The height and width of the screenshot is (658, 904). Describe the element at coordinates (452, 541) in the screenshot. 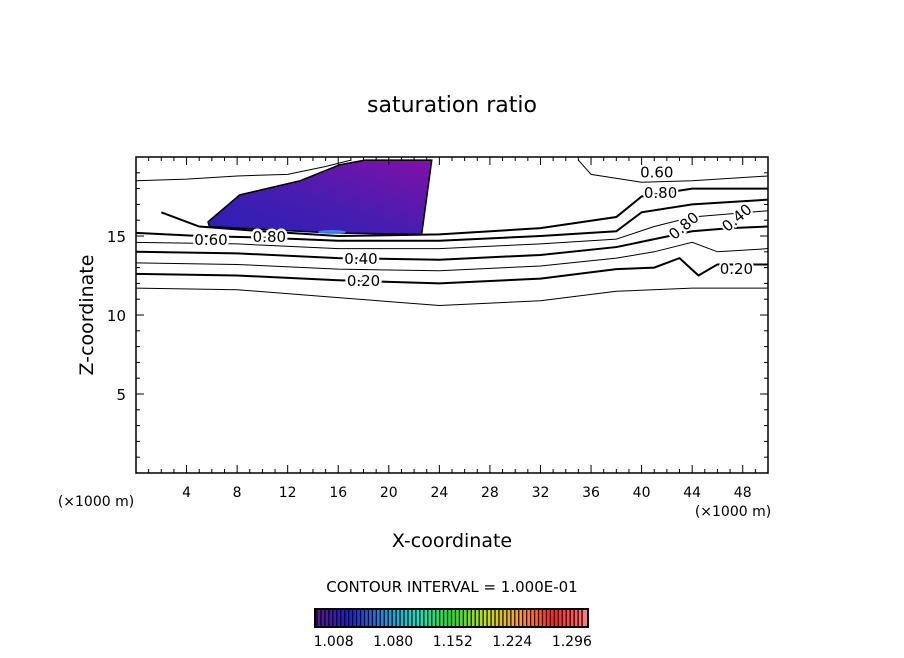

I see `x-axis-label: X-coordinate` at that location.